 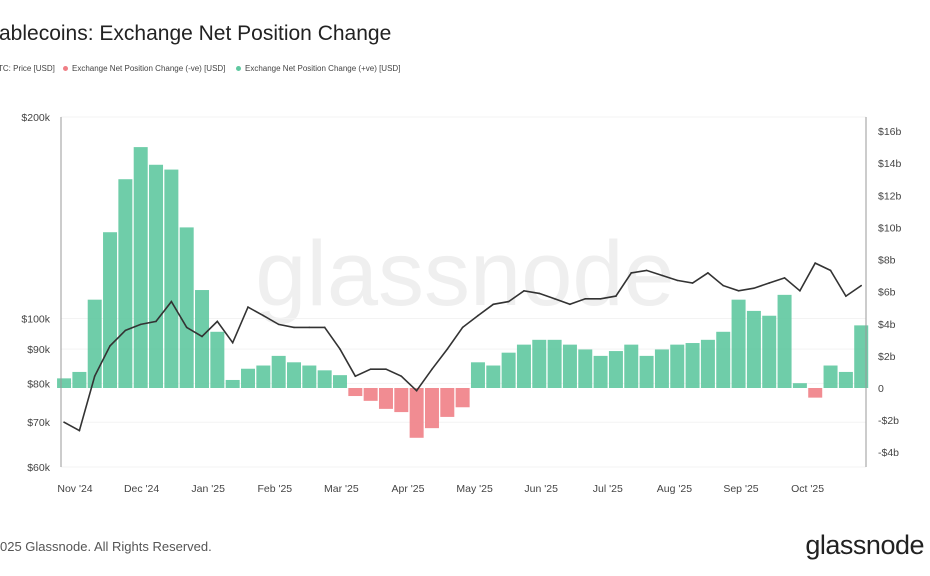 I want to click on legend-item-price: TC: Price [USD], so click(x=27, y=68).